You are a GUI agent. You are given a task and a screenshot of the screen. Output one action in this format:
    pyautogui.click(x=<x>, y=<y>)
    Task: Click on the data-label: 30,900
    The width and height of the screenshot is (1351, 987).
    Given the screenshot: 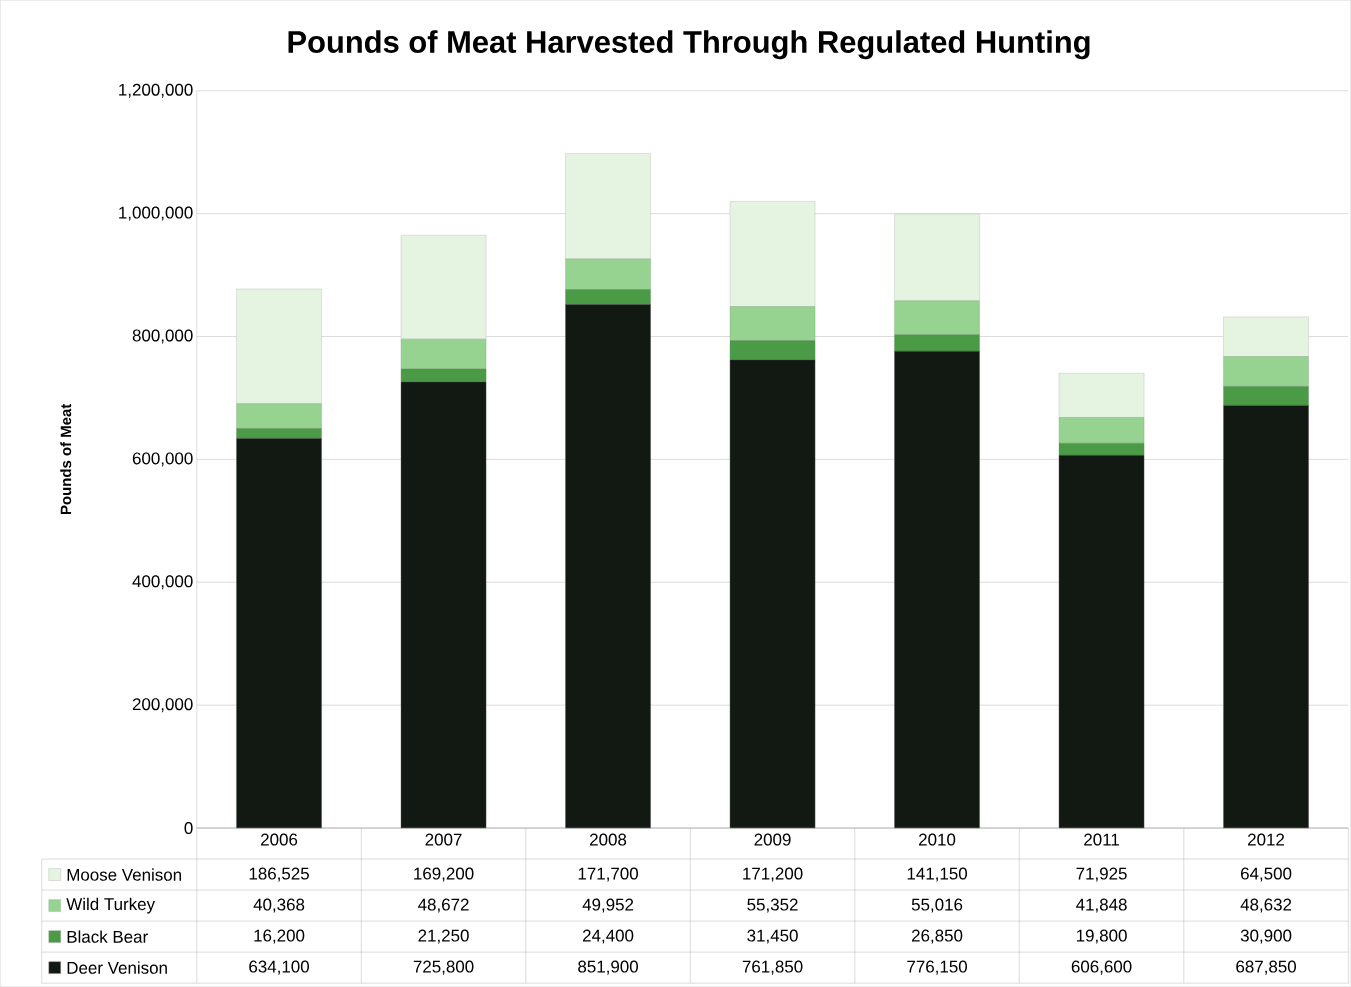 What is the action you would take?
    pyautogui.click(x=1266, y=936)
    